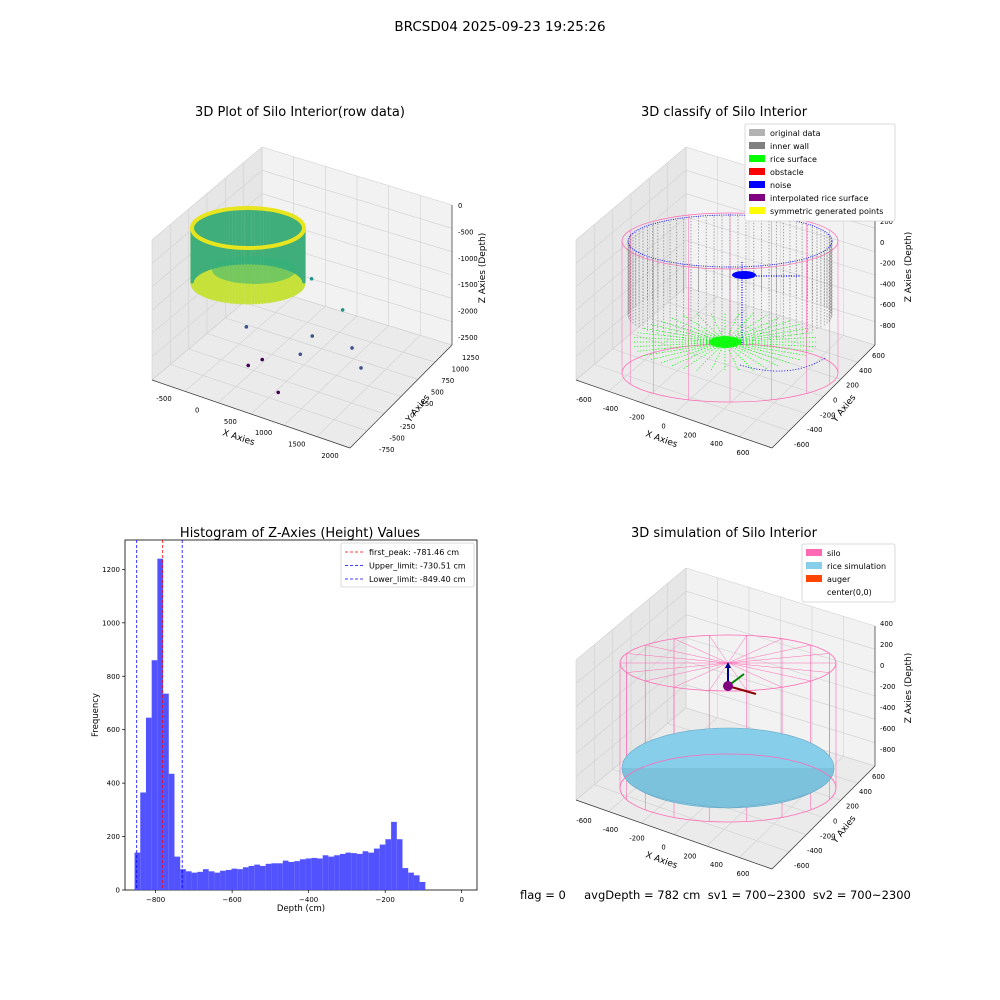 This screenshot has height=1000, width=1000. What do you see at coordinates (887, 687) in the screenshot?
I see `sim-z-tick: -200` at bounding box center [887, 687].